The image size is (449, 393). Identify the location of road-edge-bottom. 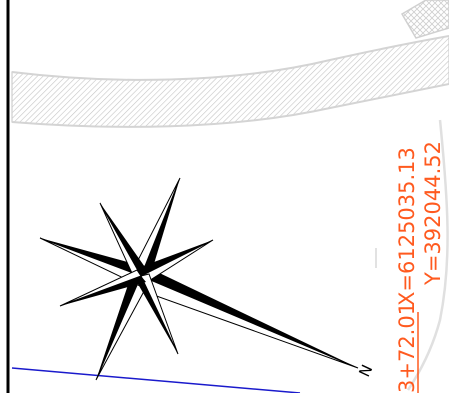
(230, 105).